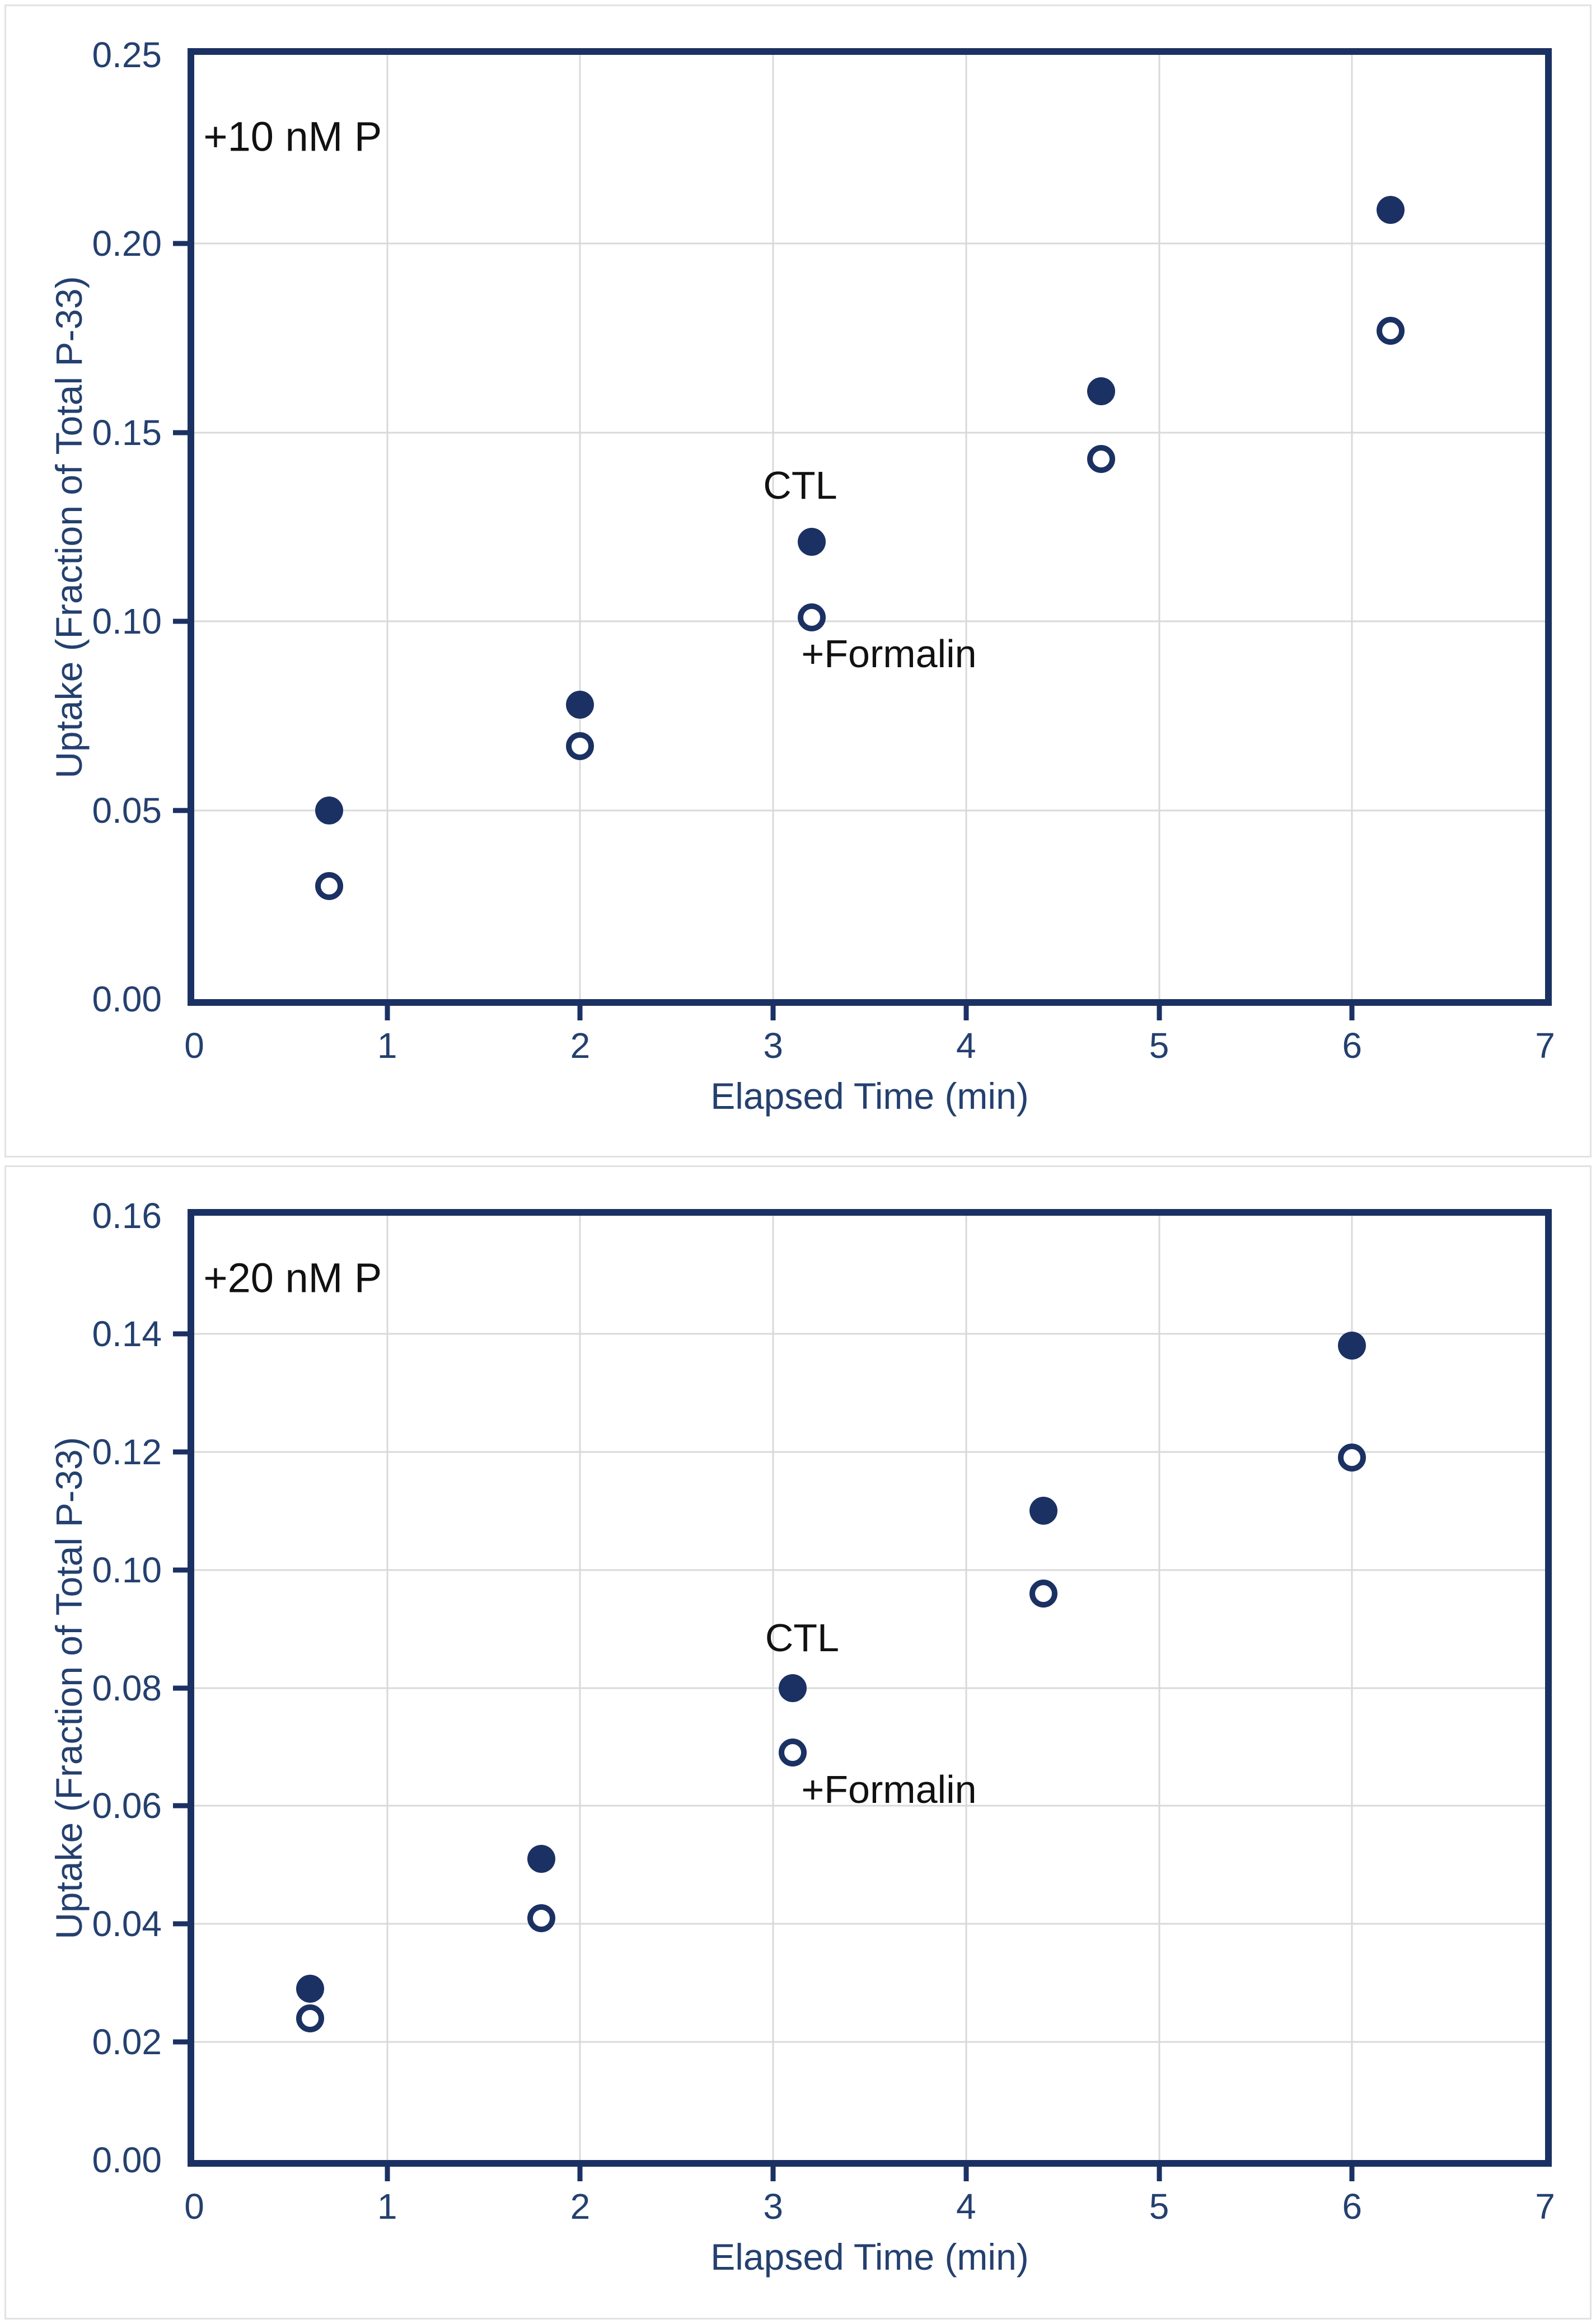 The image size is (1596, 2324). I want to click on annotation-concentration-top: +10 nM P, so click(293, 136).